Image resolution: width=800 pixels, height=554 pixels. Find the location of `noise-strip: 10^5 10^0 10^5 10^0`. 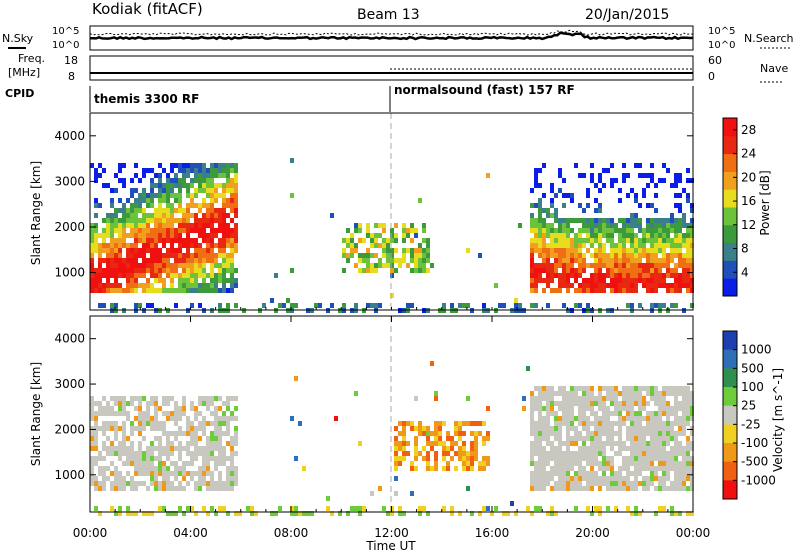

noise-strip: 10^5 10^0 10^5 10^0 is located at coordinates (393, 38).